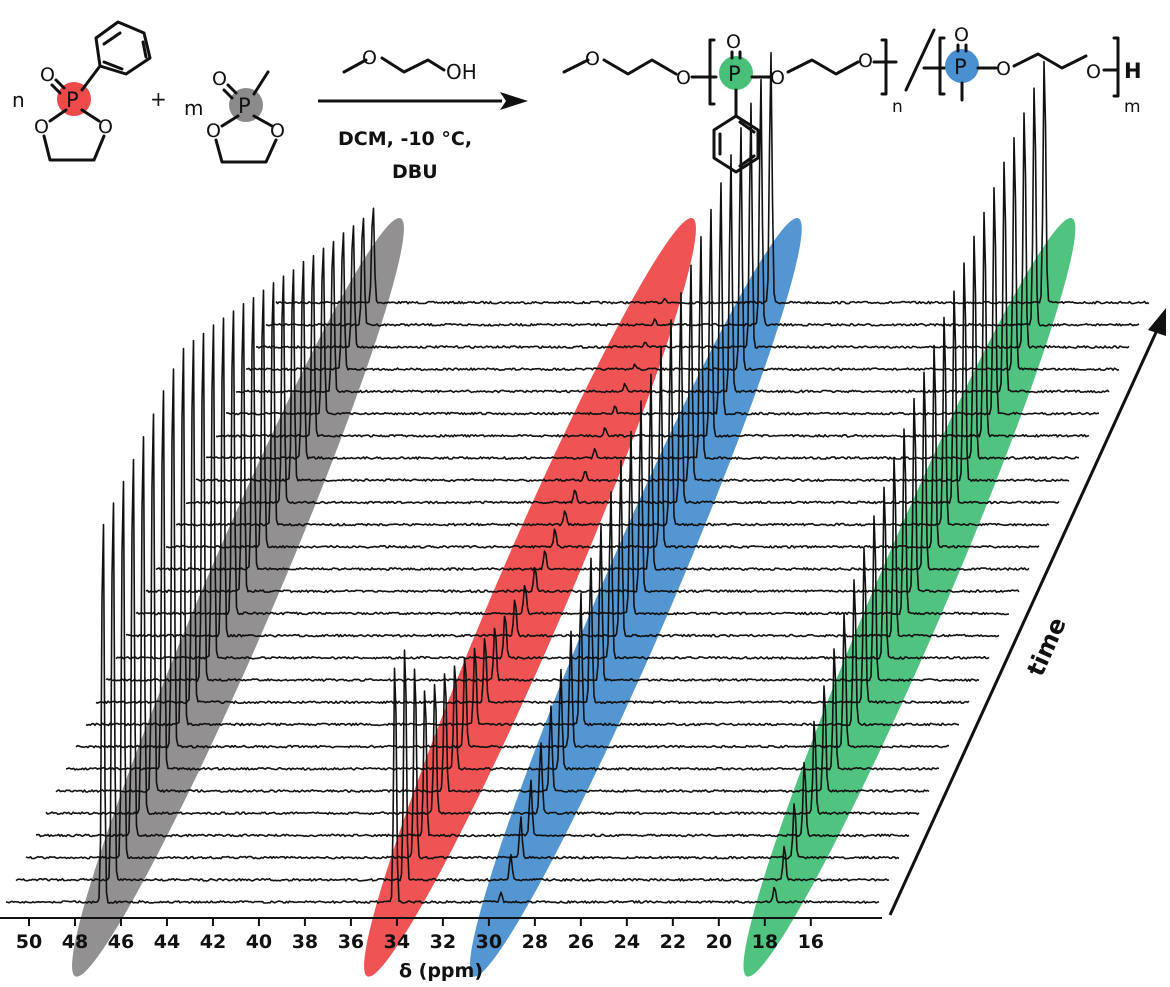 The height and width of the screenshot is (987, 1170). Describe the element at coordinates (627, 942) in the screenshot. I see `x-tick-label: 24` at that location.